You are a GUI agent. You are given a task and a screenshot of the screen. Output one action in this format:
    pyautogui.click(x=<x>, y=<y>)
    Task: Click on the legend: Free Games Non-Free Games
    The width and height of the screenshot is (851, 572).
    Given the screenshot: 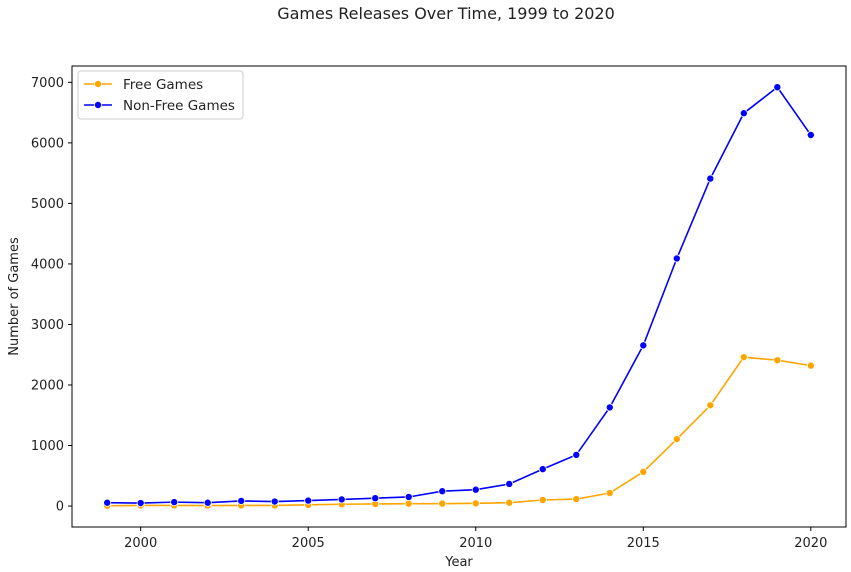 What is the action you would take?
    pyautogui.click(x=160, y=95)
    